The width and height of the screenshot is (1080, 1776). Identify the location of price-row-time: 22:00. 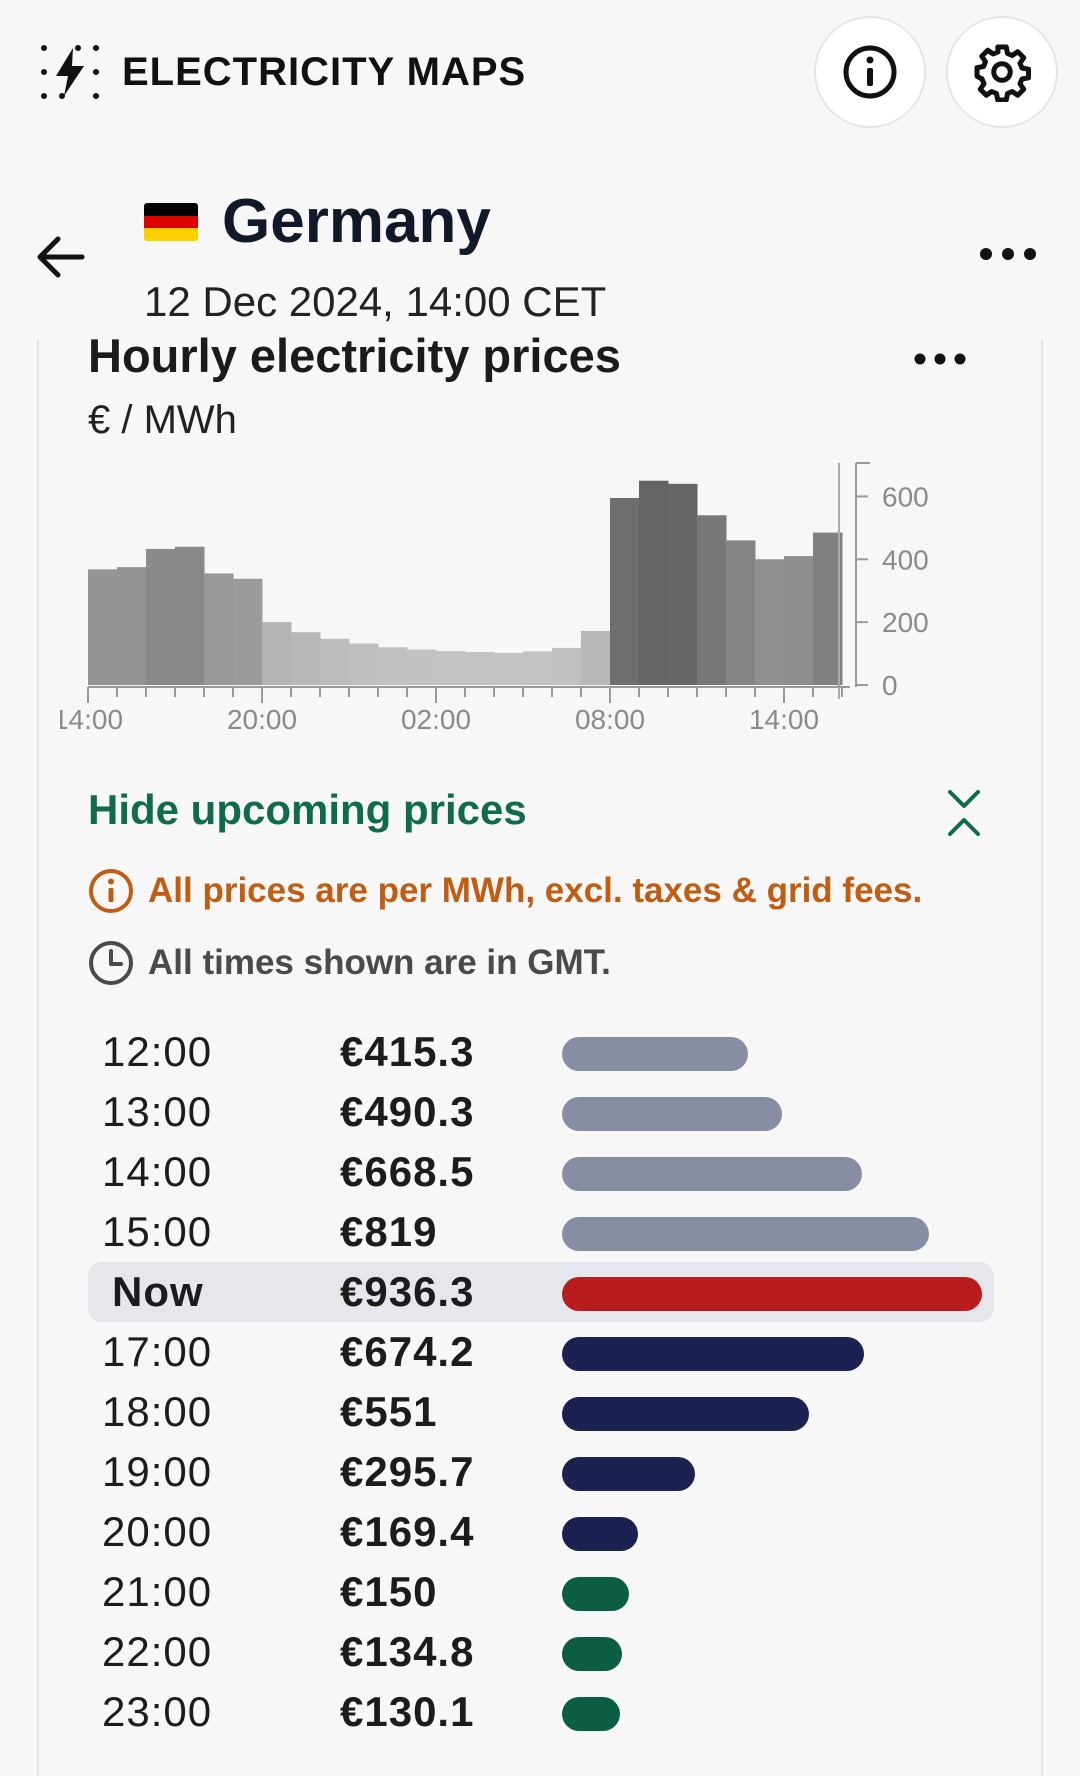
(157, 1651).